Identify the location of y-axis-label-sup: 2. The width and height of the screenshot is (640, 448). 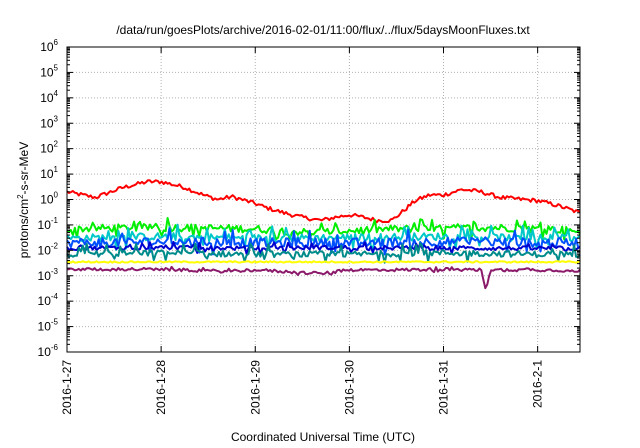
(20, 196).